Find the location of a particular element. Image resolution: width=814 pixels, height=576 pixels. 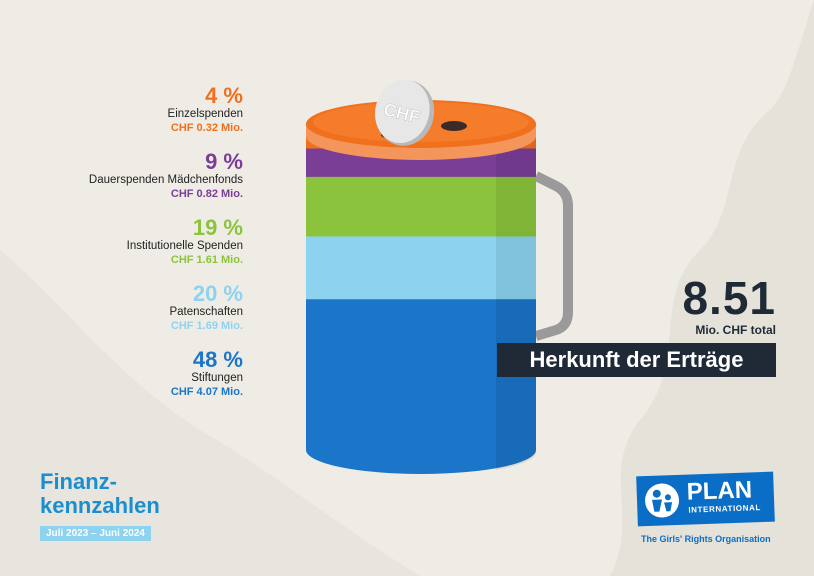

logo-box: PLAN INTERNATIONAL is located at coordinates (705, 499).